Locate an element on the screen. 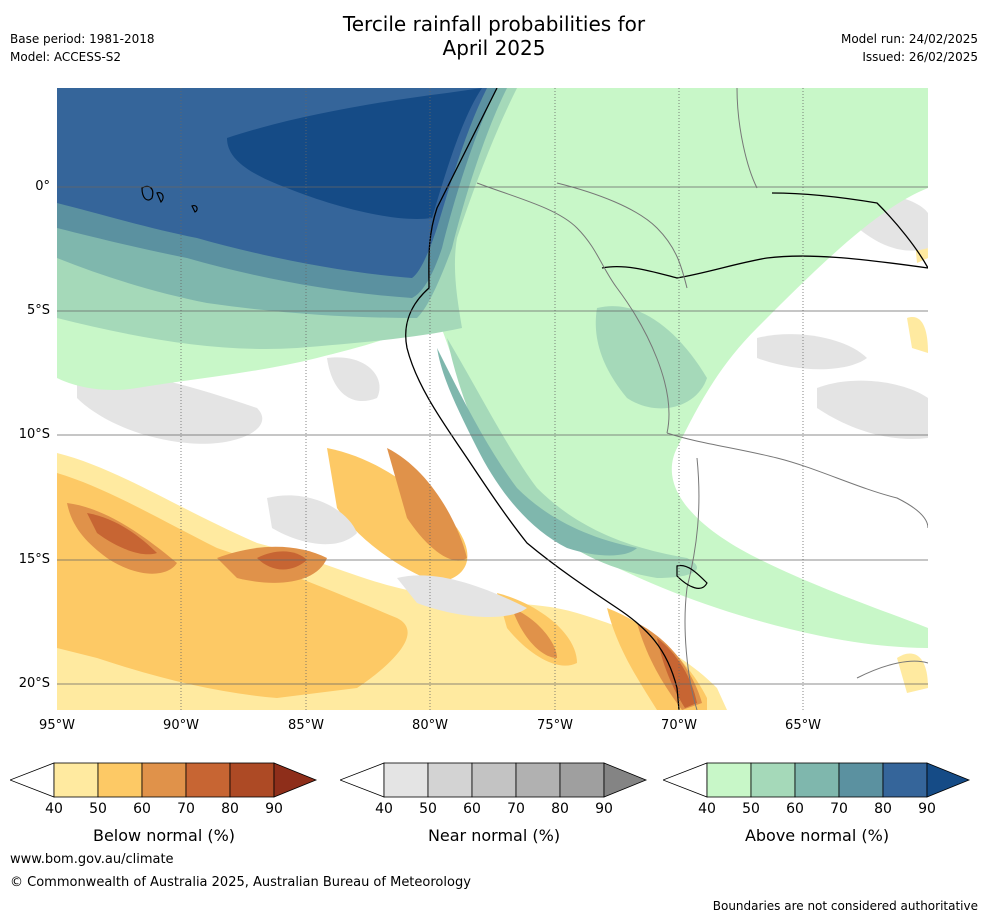  model-run-text: Model run: 24/02/2025 is located at coordinates (909, 39).